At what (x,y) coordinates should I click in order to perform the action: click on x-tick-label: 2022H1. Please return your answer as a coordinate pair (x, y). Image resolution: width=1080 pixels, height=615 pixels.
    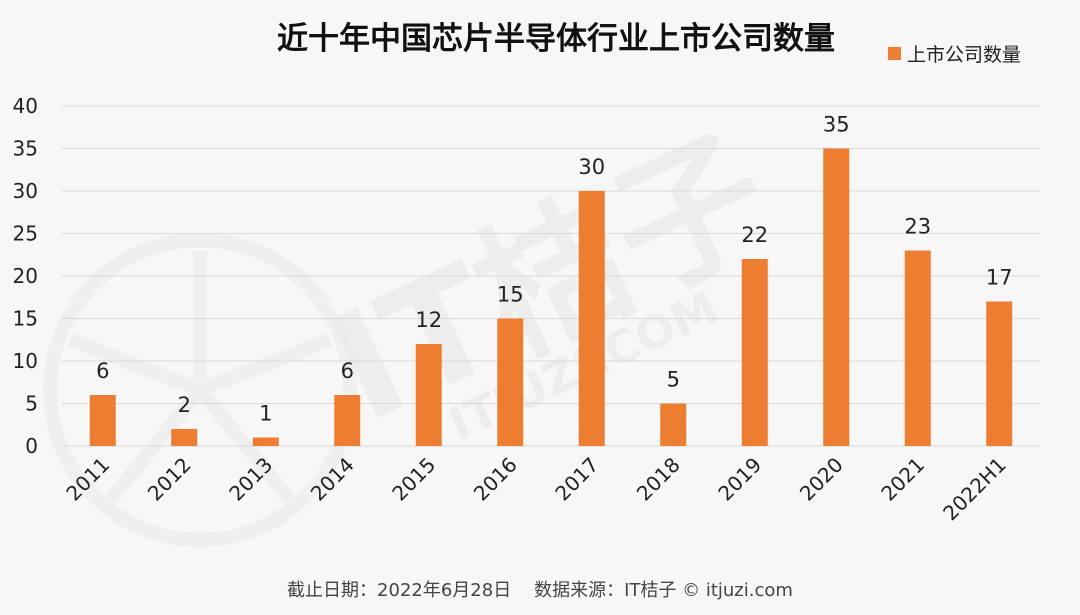
    Looking at the image, I should click on (974, 489).